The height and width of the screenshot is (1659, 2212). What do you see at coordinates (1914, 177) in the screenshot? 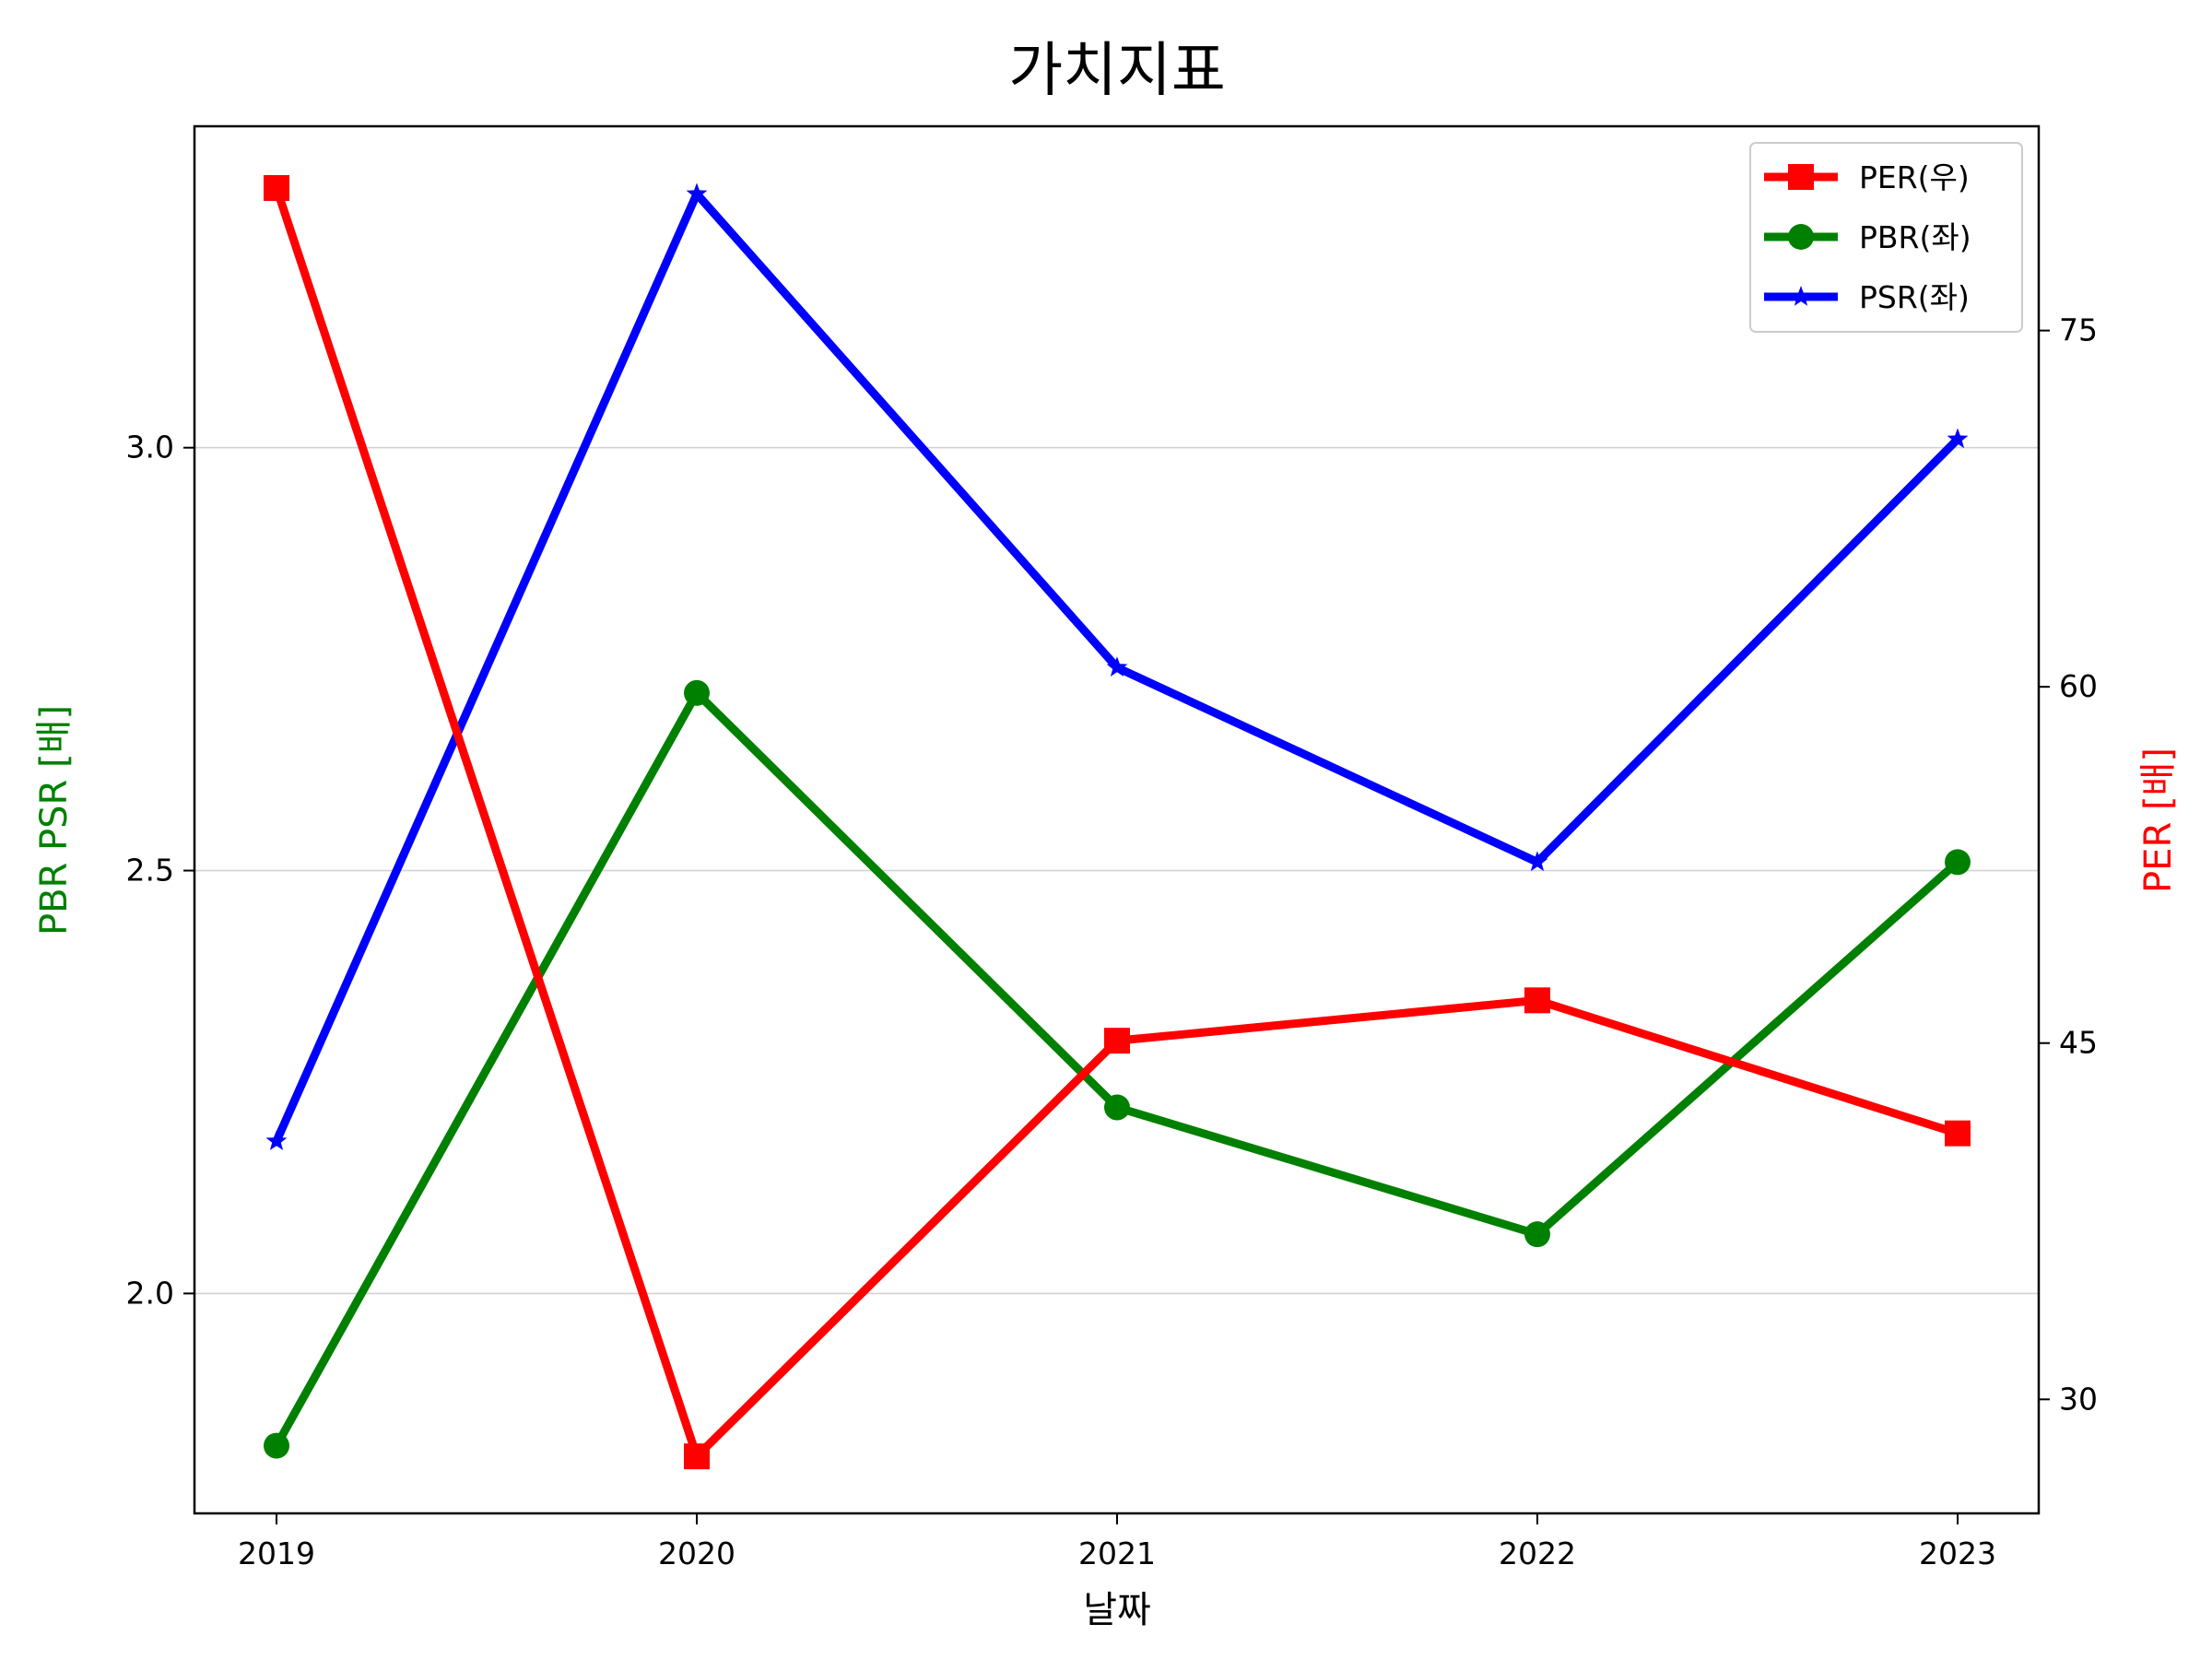
I see `legend-label: PER(우)` at bounding box center [1914, 177].